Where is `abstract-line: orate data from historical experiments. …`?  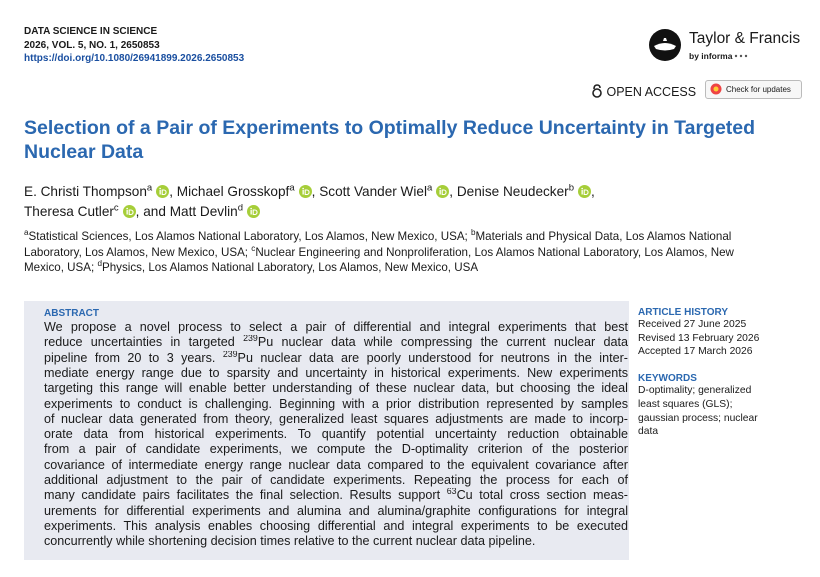 abstract-line: orate data from historical experiments. … is located at coordinates (336, 434).